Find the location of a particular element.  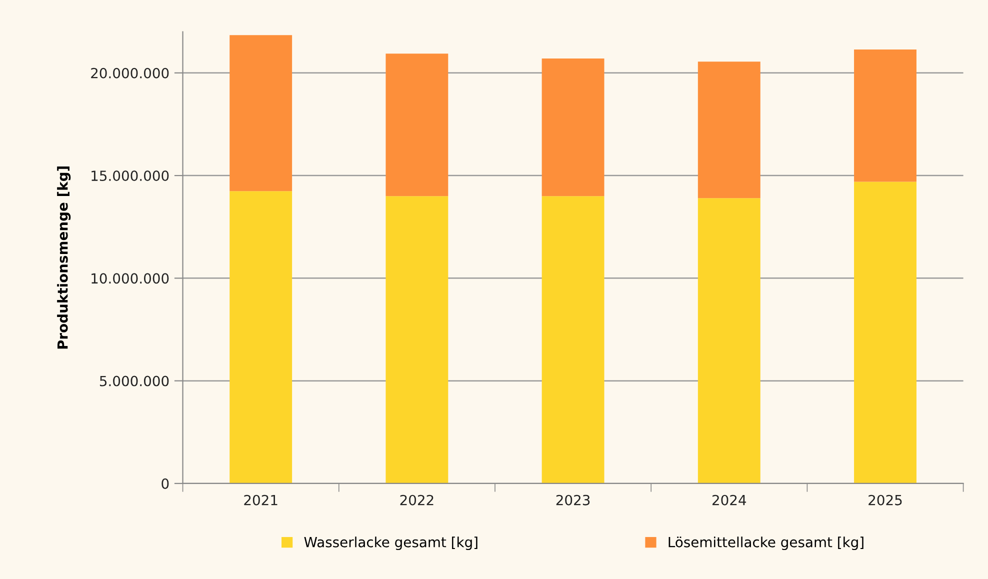

y-tick-label: 20.000.000 is located at coordinates (130, 73).